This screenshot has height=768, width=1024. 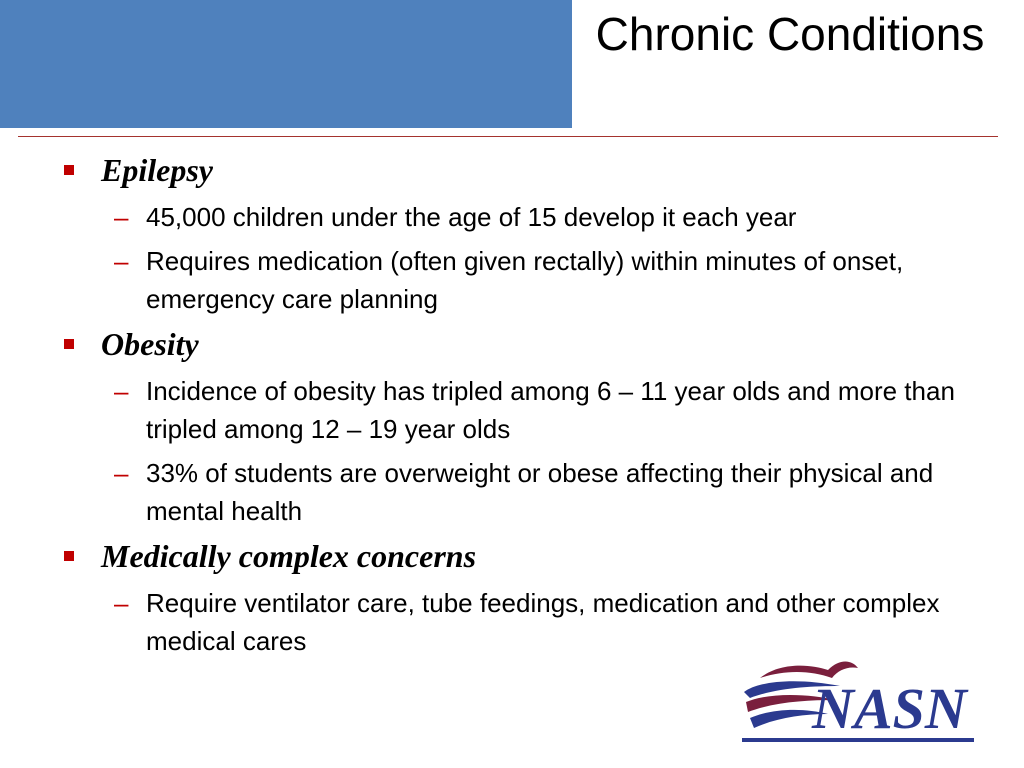 I want to click on title-divider, so click(x=508, y=136).